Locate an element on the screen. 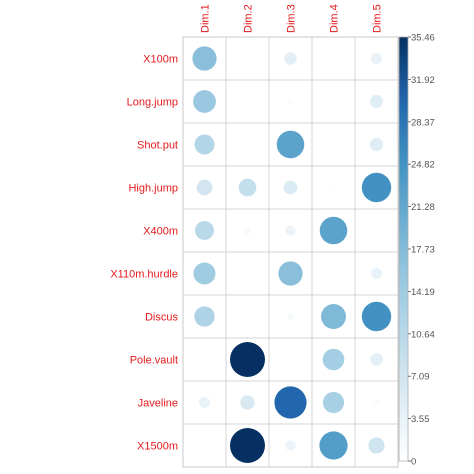 The width and height of the screenshot is (474, 474). cell-circle-discus-dim5 is located at coordinates (376, 316).